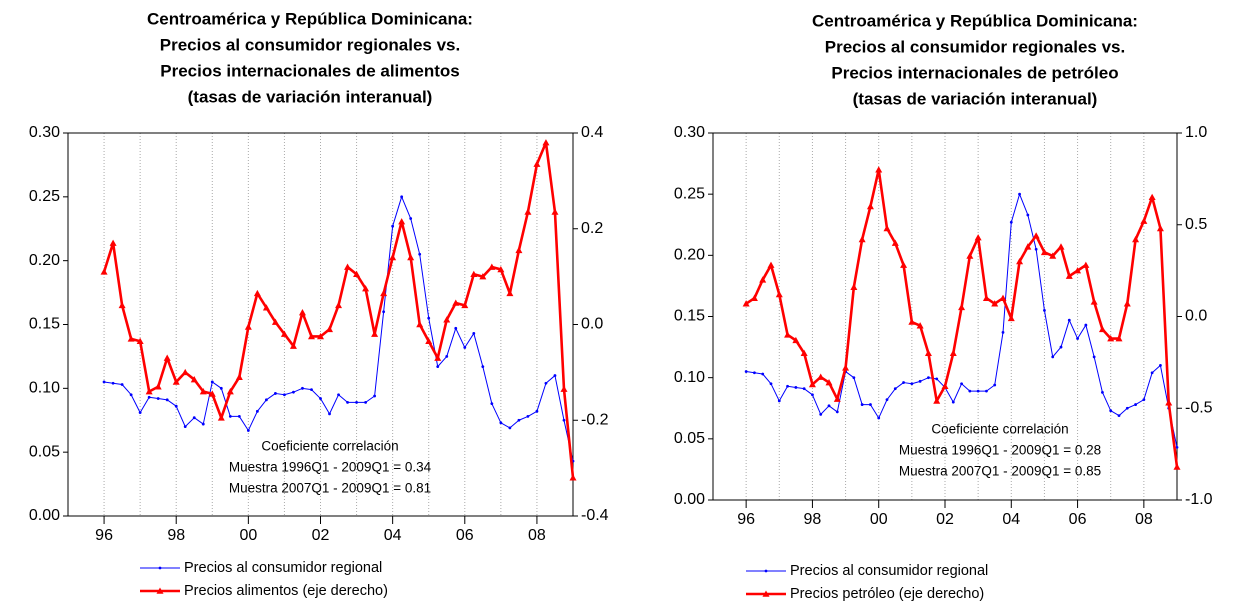 This screenshot has width=1244, height=606. What do you see at coordinates (310, 44) in the screenshot?
I see `chart-title: Precios al consumidor regionales vs.` at bounding box center [310, 44].